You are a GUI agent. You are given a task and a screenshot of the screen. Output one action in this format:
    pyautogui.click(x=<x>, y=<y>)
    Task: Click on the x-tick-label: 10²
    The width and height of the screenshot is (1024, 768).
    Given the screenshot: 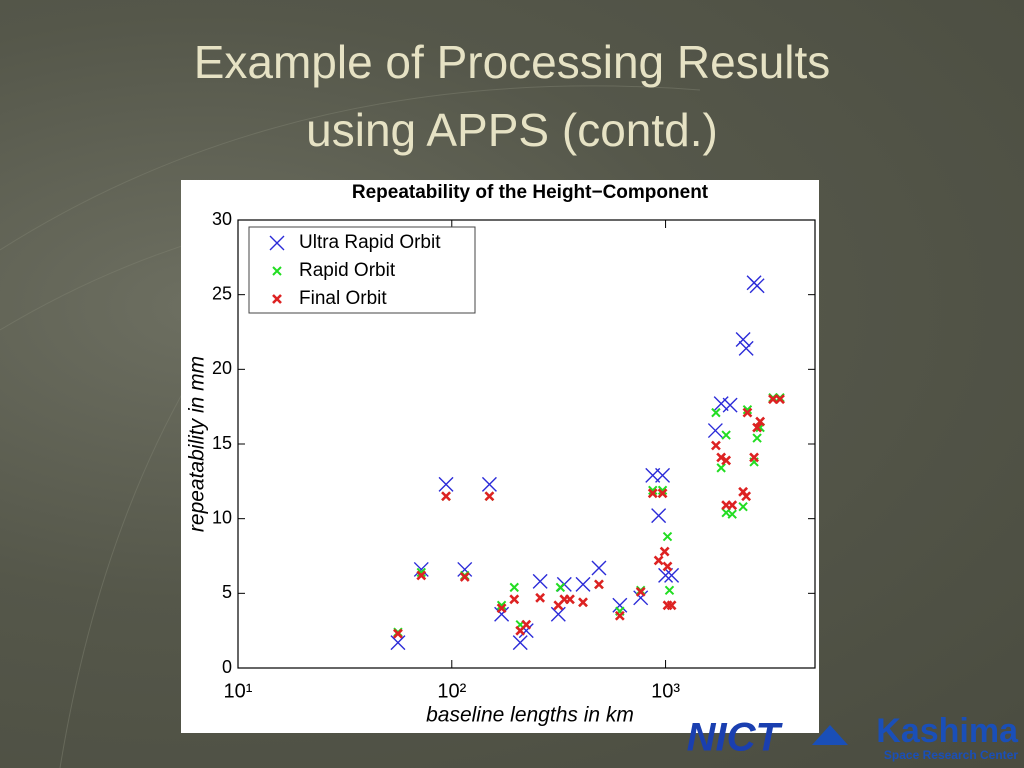 What is the action you would take?
    pyautogui.click(x=451, y=691)
    